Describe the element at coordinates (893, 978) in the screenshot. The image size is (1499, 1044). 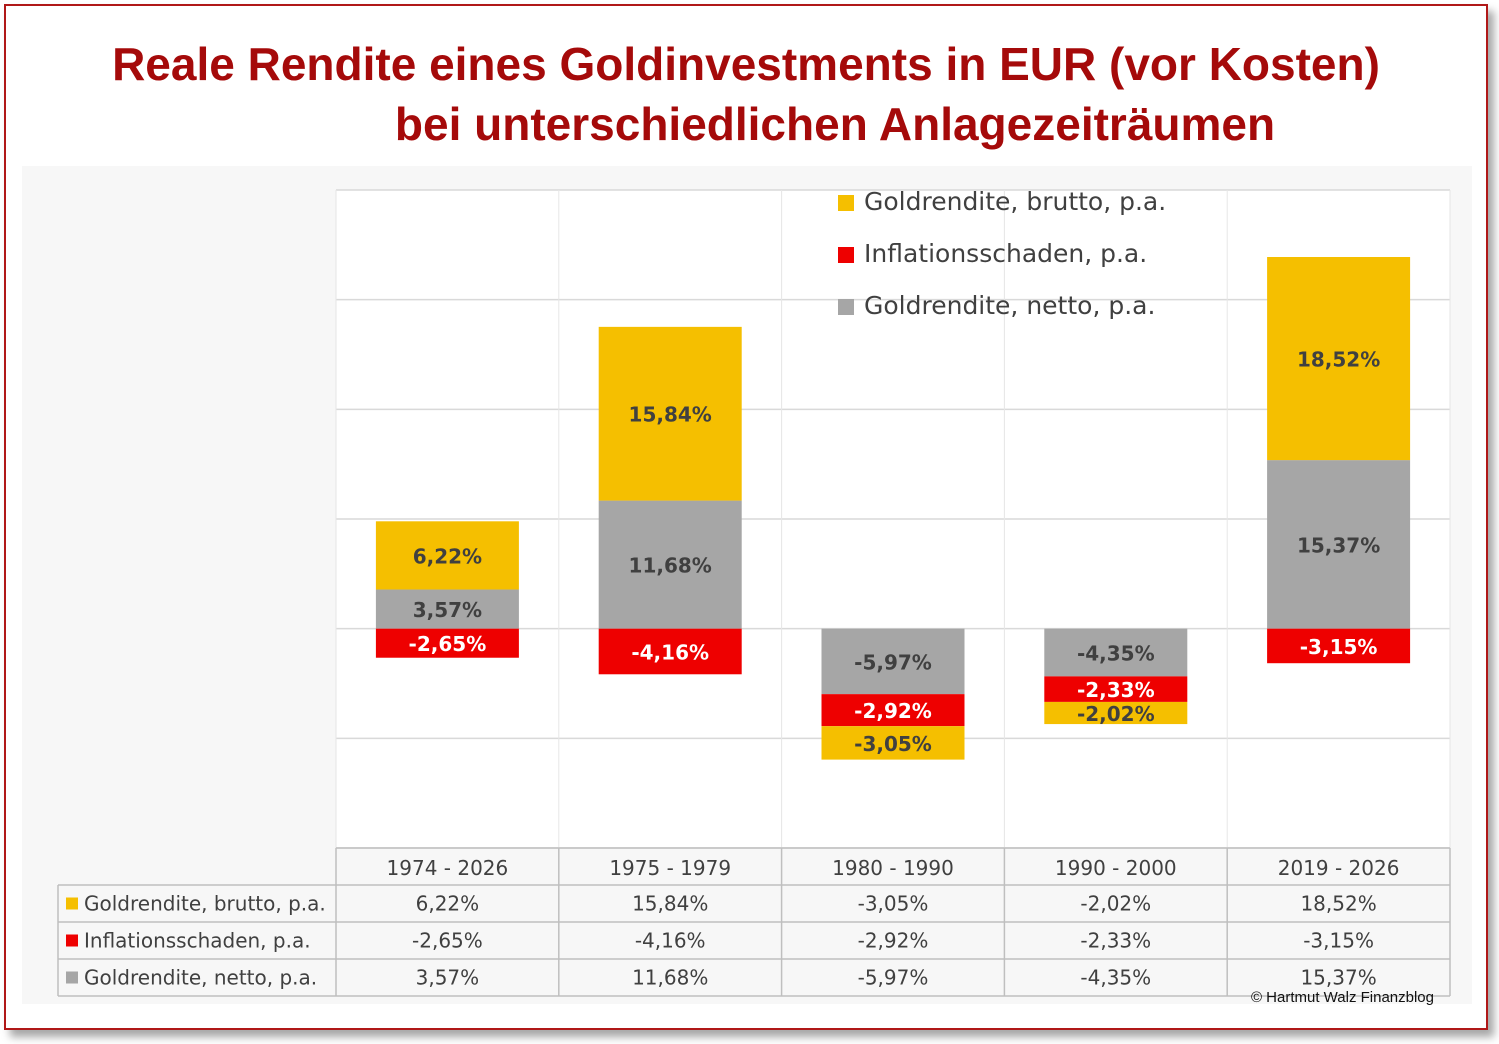
I see `table-cell: -5,97%` at that location.